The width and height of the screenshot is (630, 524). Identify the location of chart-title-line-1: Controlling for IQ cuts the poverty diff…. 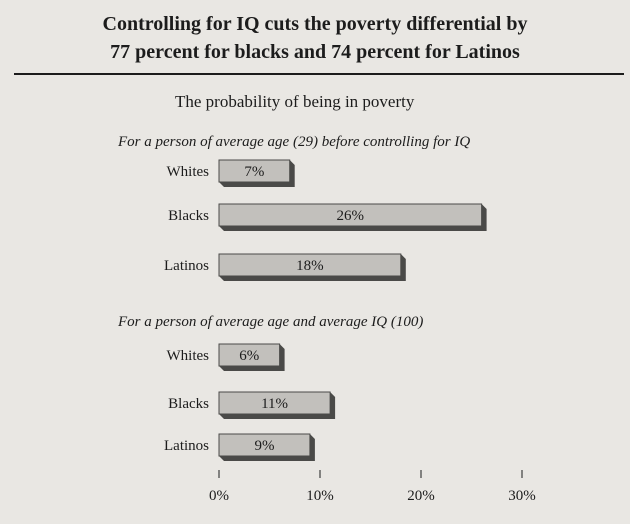
(315, 24).